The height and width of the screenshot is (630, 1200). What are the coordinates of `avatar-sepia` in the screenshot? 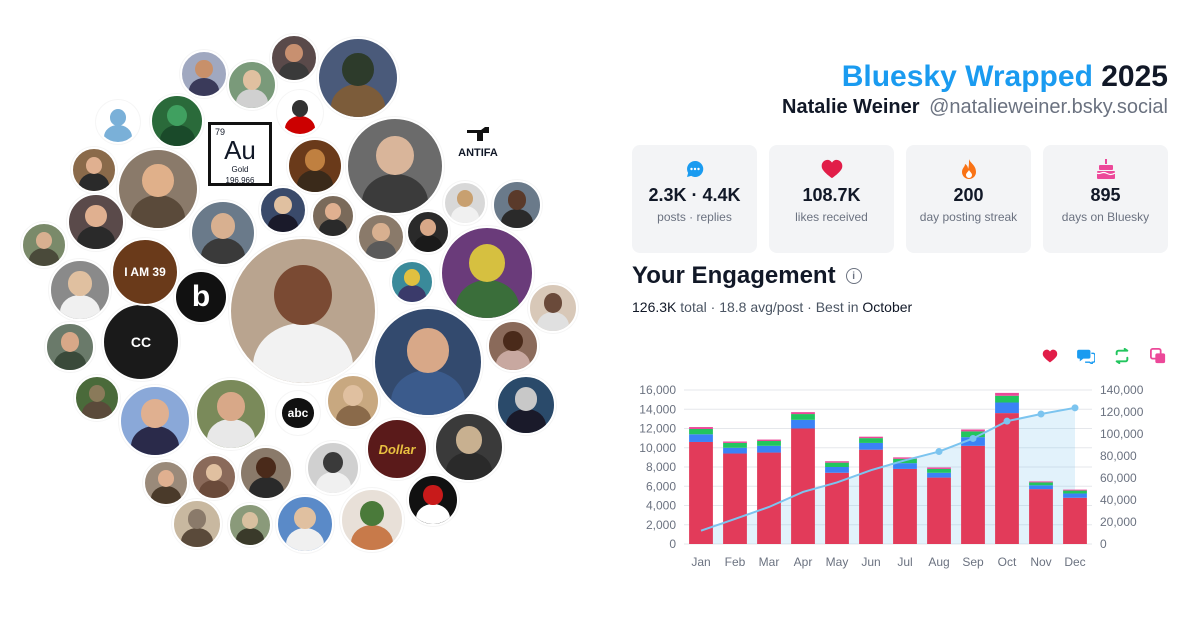 It's located at (197, 524).